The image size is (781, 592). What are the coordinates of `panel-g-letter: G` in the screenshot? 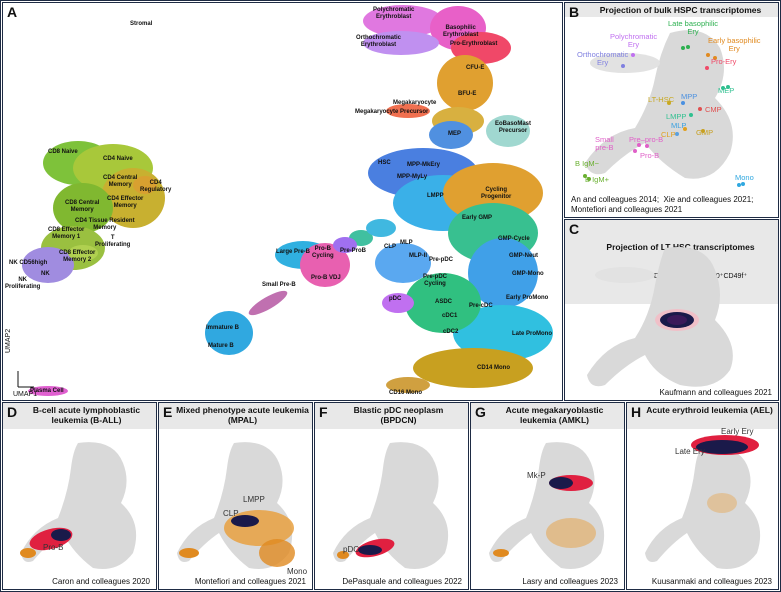 It's located at (480, 412).